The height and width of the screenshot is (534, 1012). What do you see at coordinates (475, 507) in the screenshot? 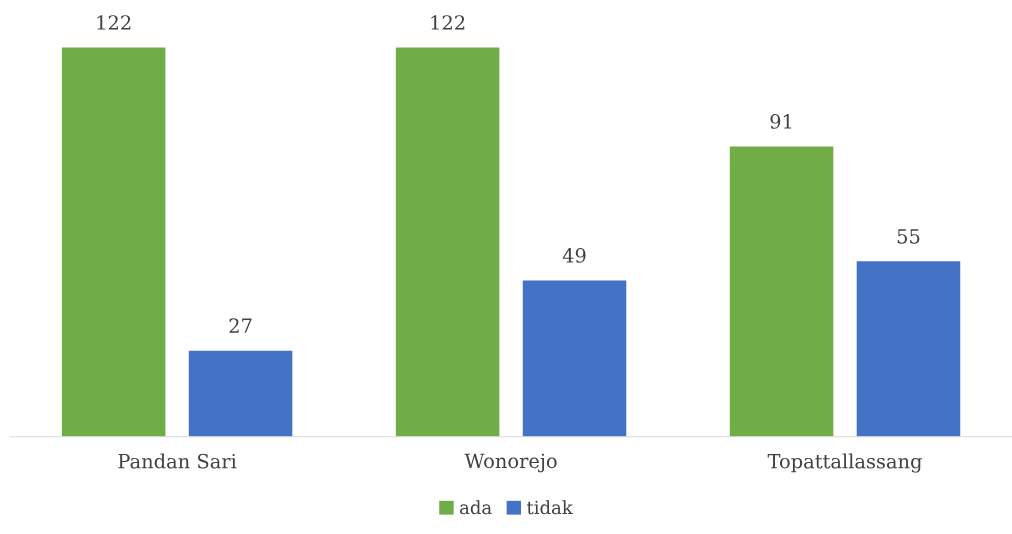
I see `legend-label: ada` at bounding box center [475, 507].